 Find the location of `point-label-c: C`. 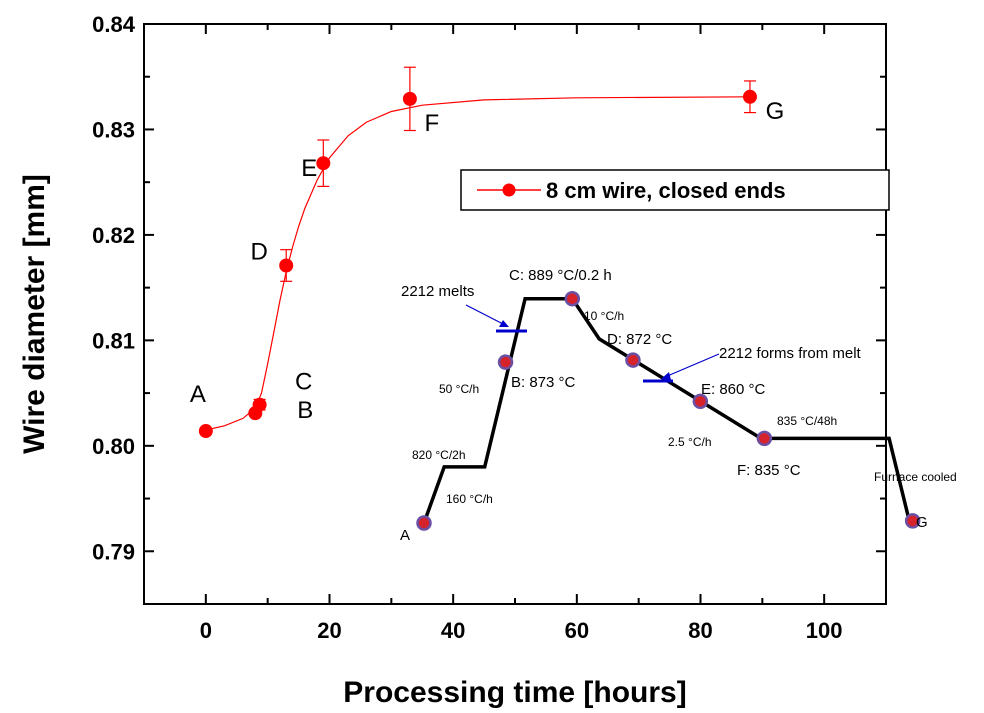

point-label-c: C is located at coordinates (303, 382).